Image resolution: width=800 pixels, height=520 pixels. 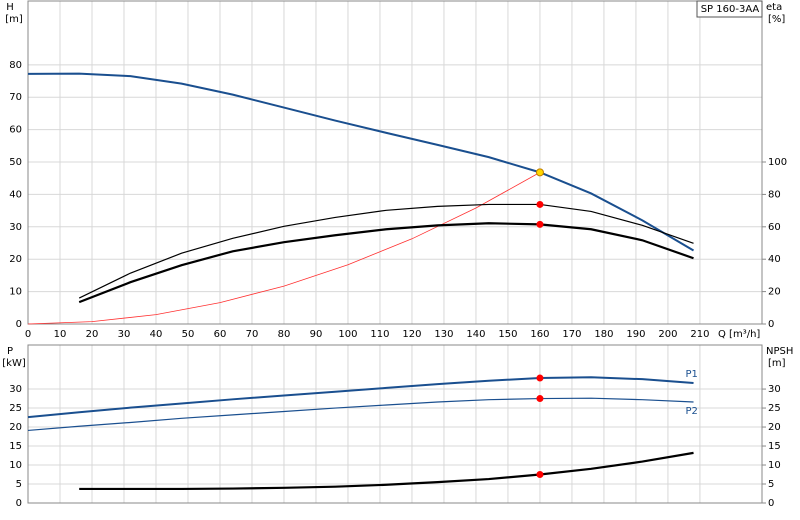 I want to click on x-axis-label: Q [m³/h], so click(x=739, y=334).